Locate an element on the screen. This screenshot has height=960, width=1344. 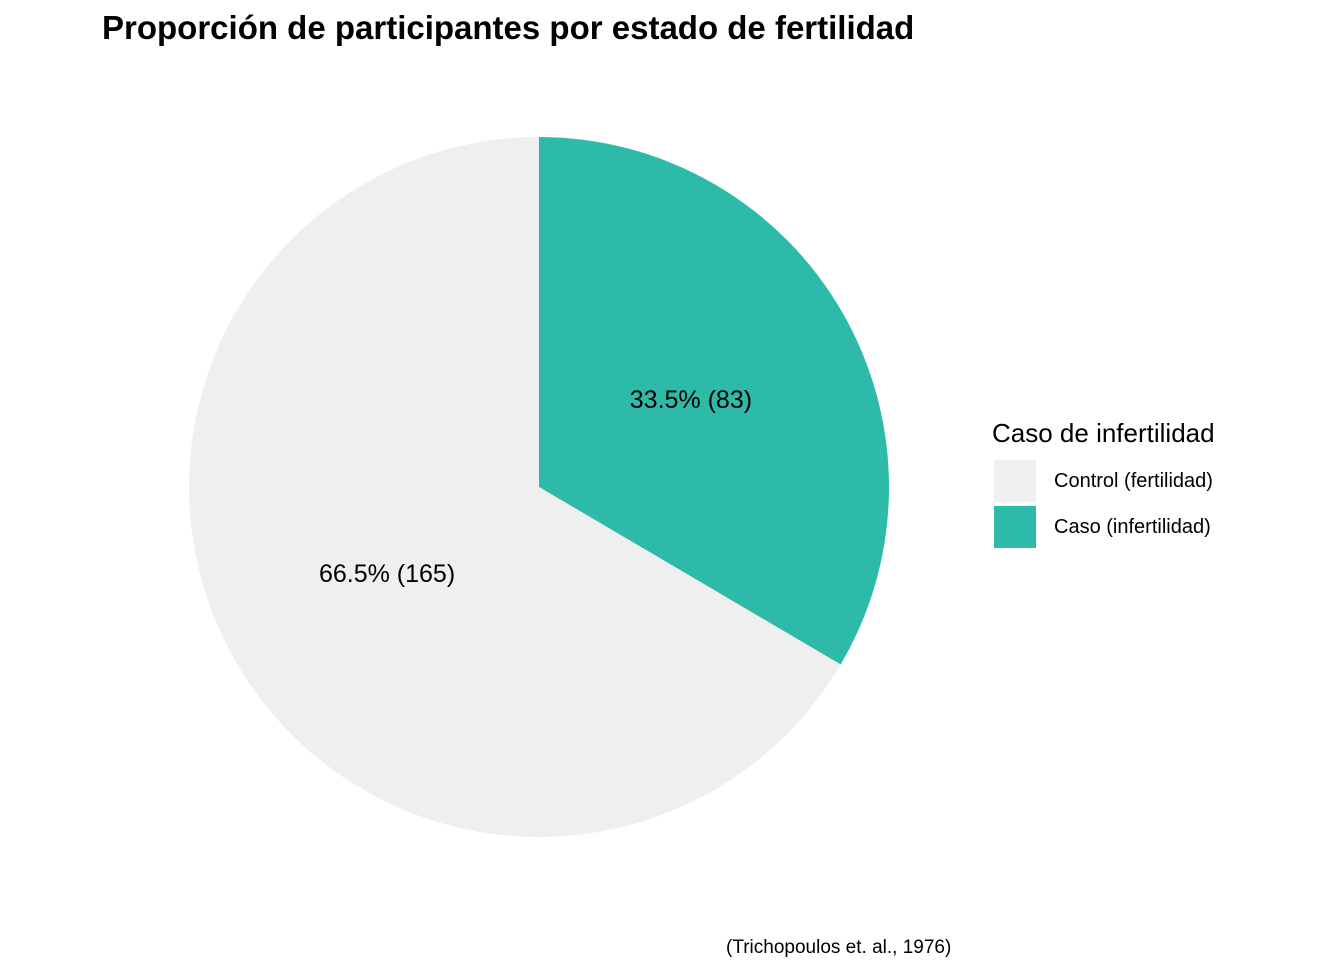
legend-item-caso: Caso (infertilidad) is located at coordinates (1103, 527).